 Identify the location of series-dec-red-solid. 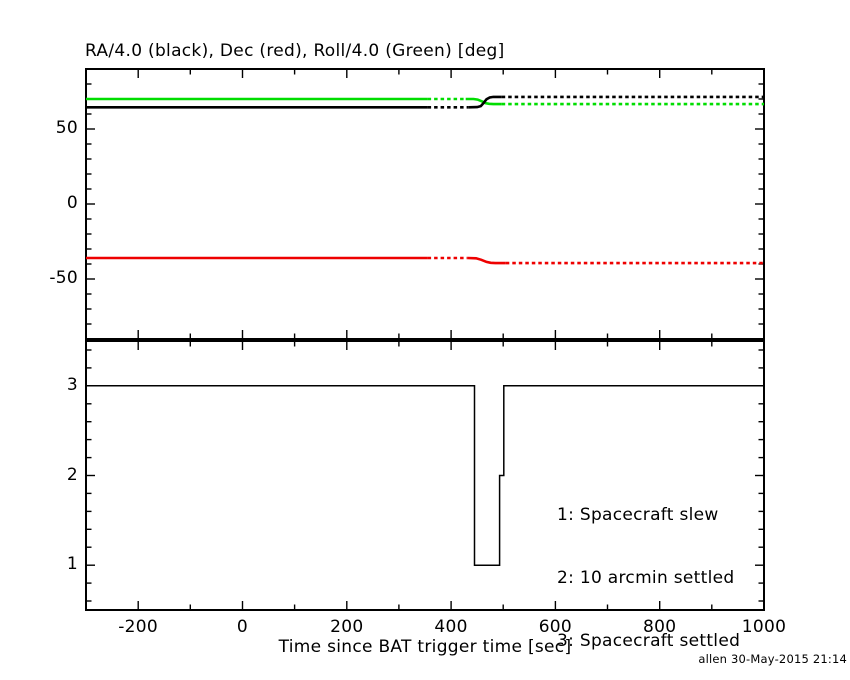
(486, 260).